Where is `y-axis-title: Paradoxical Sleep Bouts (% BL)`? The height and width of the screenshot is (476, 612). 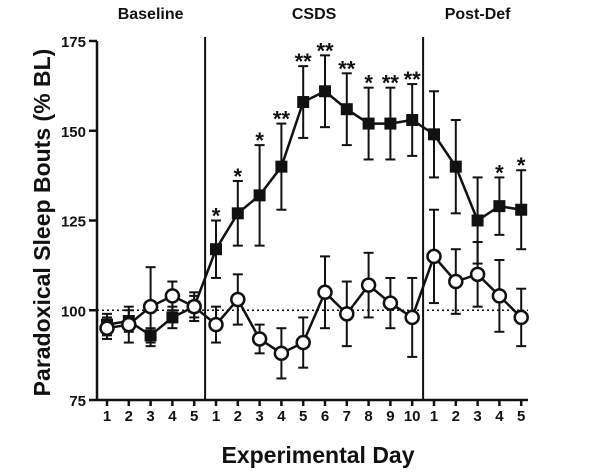
y-axis-title: Paradoxical Sleep Bouts (% BL) is located at coordinates (42, 223).